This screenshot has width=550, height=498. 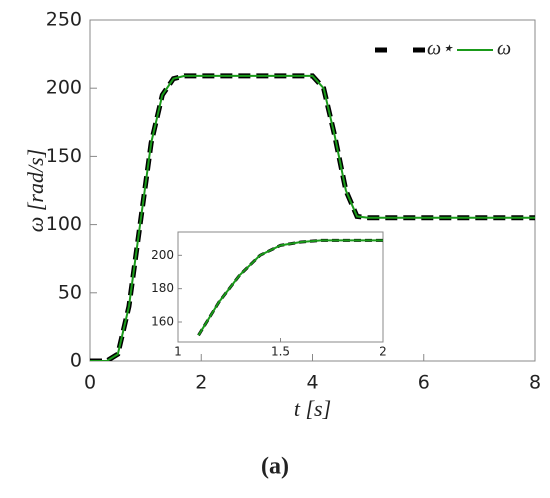 What do you see at coordinates (35, 190) in the screenshot?
I see `y-axis-label: ω [rad/s]` at bounding box center [35, 190].